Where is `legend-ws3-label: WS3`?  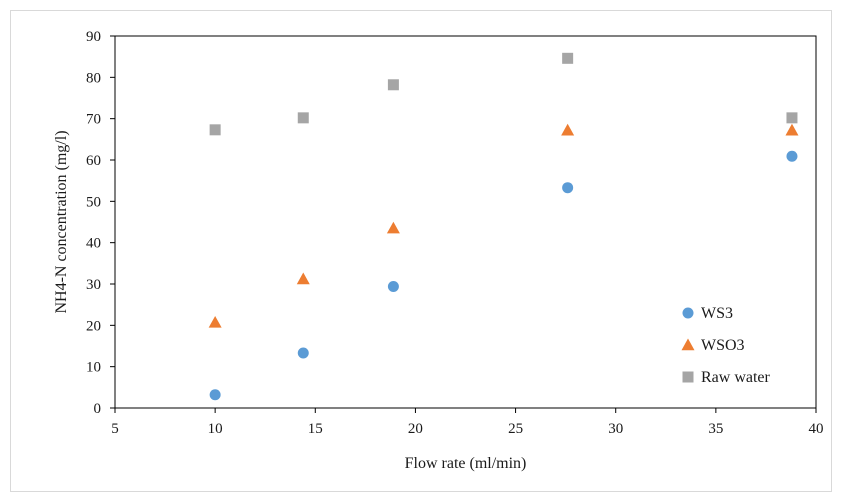
legend-ws3-label: WS3 is located at coordinates (717, 313).